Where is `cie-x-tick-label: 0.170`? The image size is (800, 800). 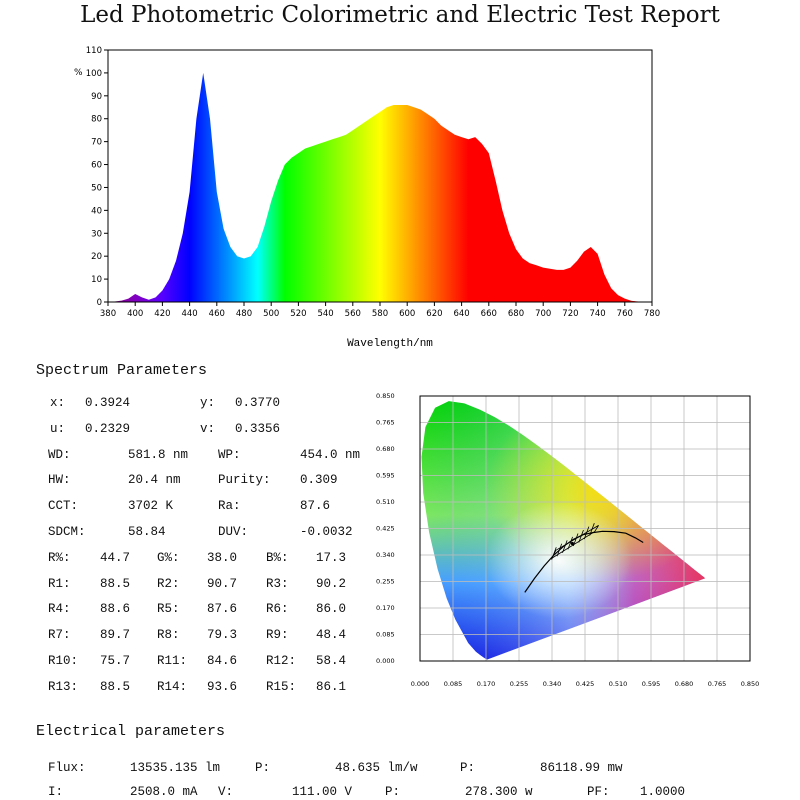 cie-x-tick-label: 0.170 is located at coordinates (486, 684).